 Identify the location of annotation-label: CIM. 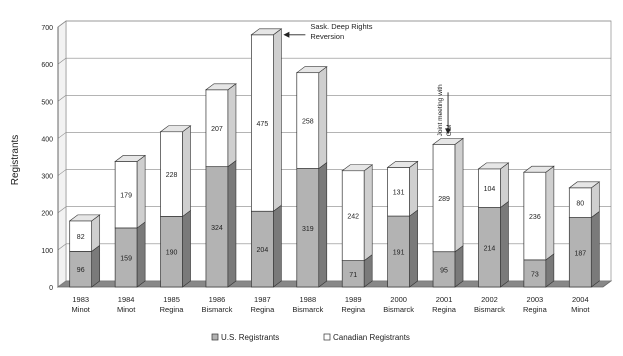
(449, 130).